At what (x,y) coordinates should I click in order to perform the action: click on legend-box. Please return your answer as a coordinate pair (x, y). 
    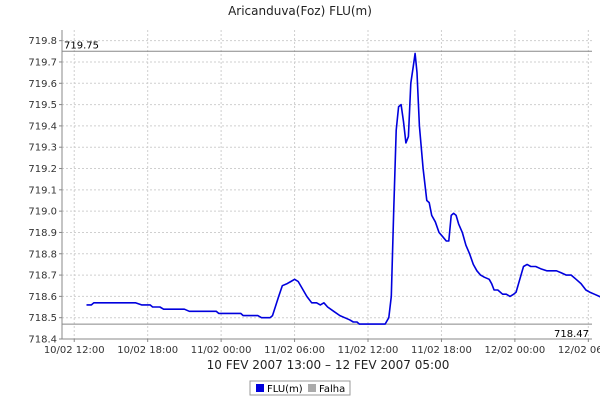
    Looking at the image, I should click on (300, 388).